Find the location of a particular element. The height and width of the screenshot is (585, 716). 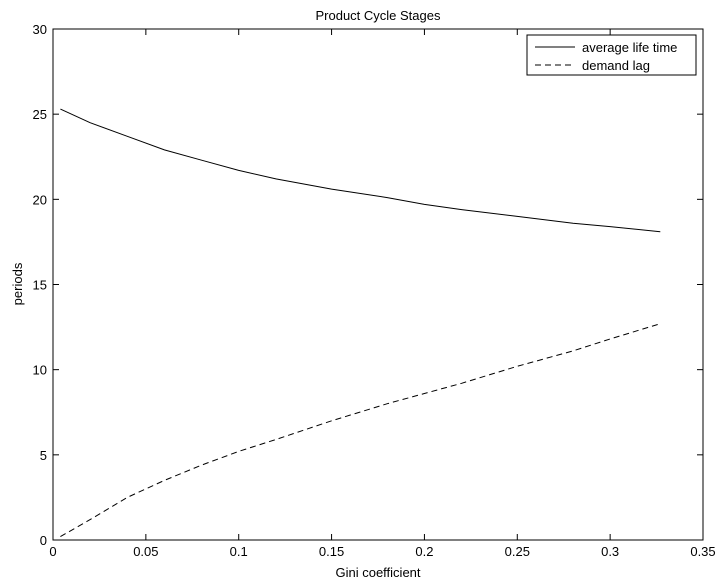

x-tick-label: 0.25 is located at coordinates (517, 551).